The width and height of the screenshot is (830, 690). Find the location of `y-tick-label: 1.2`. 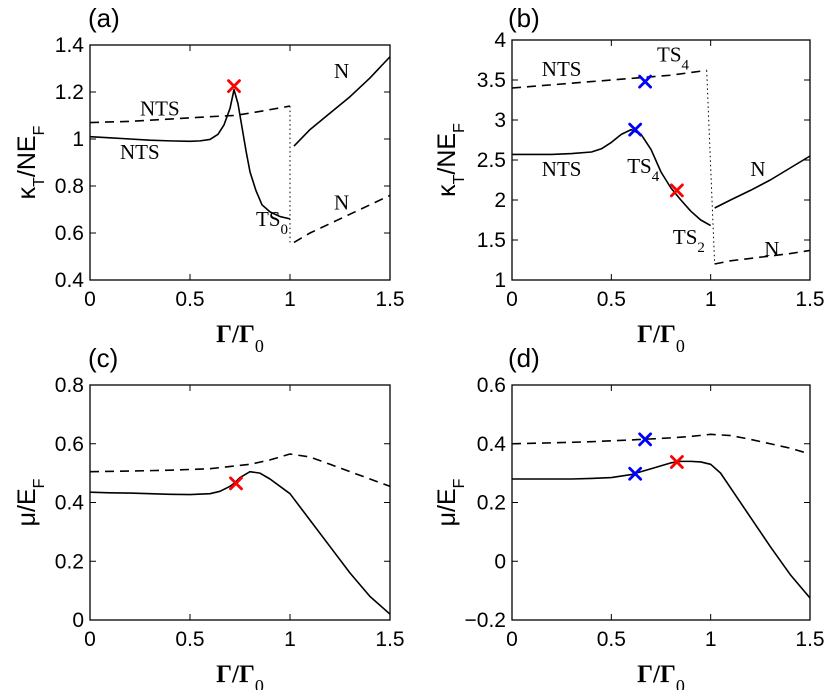

y-tick-label: 1.2 is located at coordinates (69, 92).